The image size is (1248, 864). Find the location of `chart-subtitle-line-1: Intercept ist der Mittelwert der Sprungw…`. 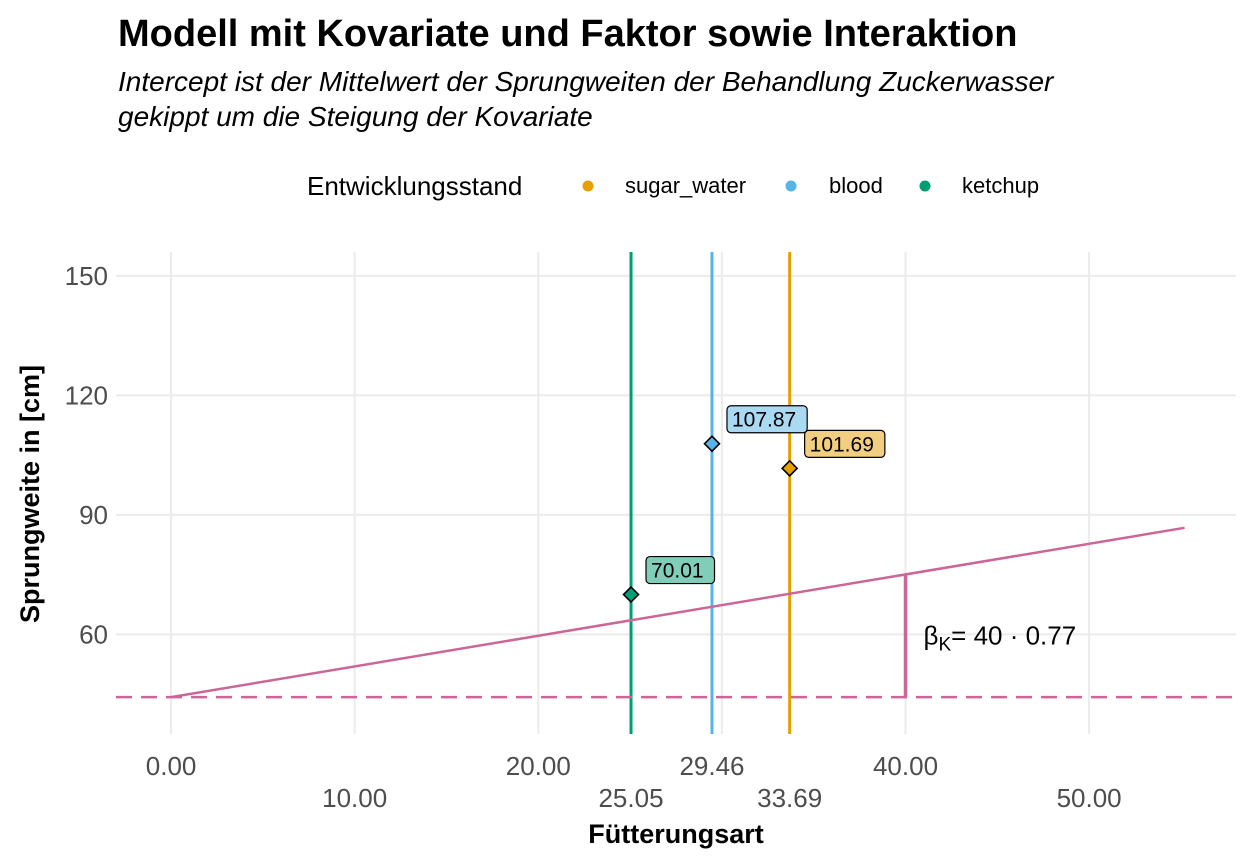

chart-subtitle-line-1: Intercept ist der Mittelwert der Sprungw… is located at coordinates (586, 81).